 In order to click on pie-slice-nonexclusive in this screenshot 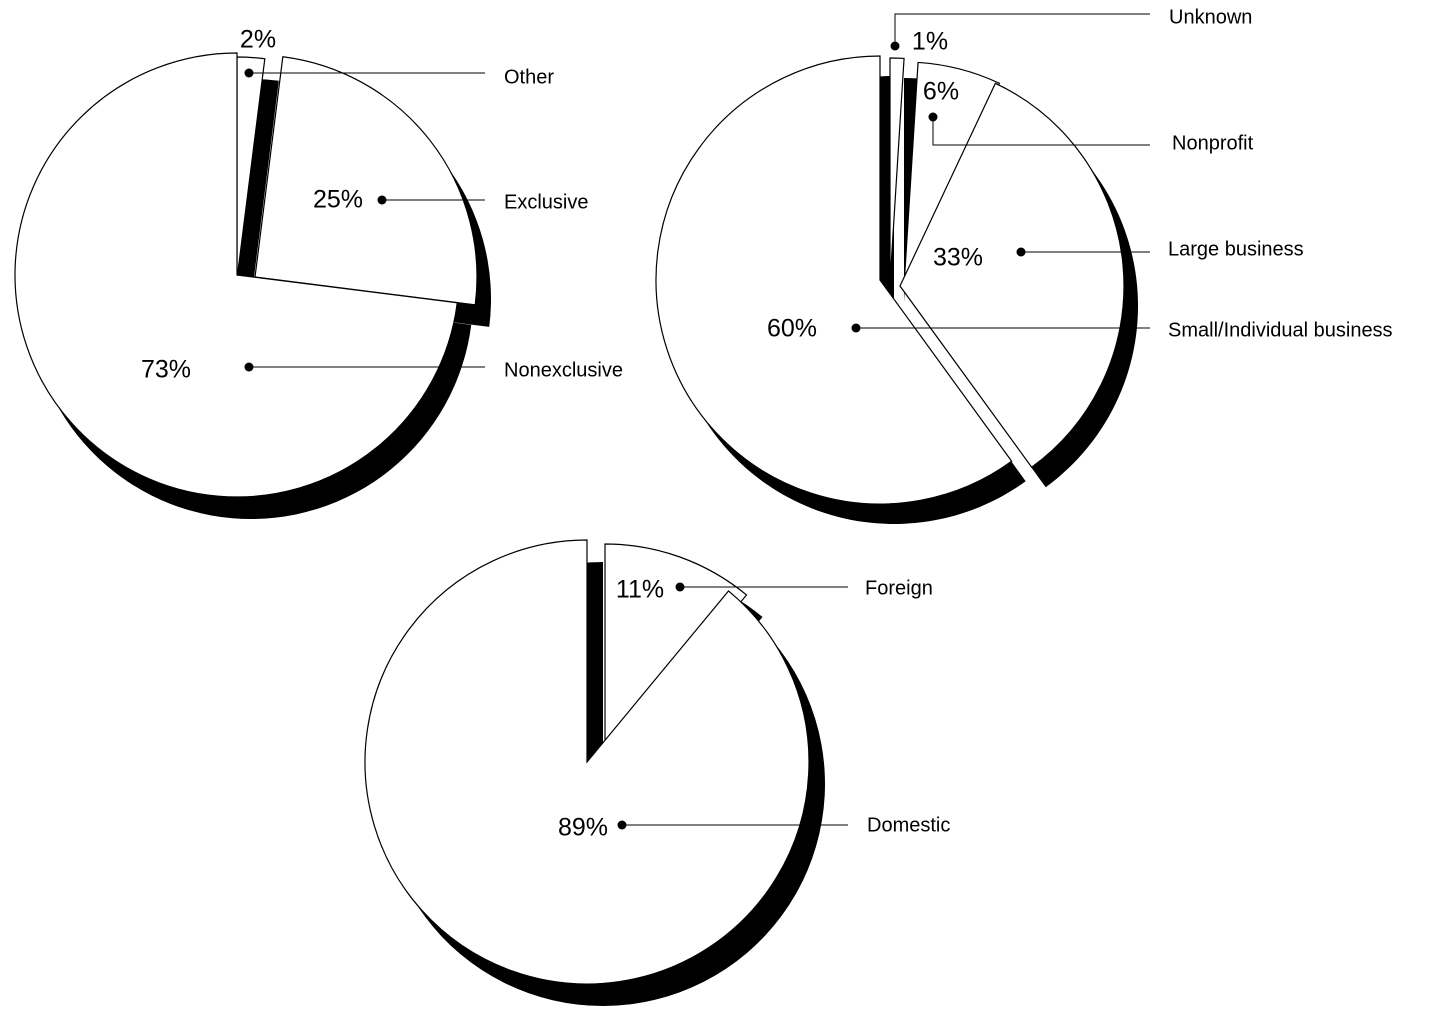, I will do `click(236, 275)`.